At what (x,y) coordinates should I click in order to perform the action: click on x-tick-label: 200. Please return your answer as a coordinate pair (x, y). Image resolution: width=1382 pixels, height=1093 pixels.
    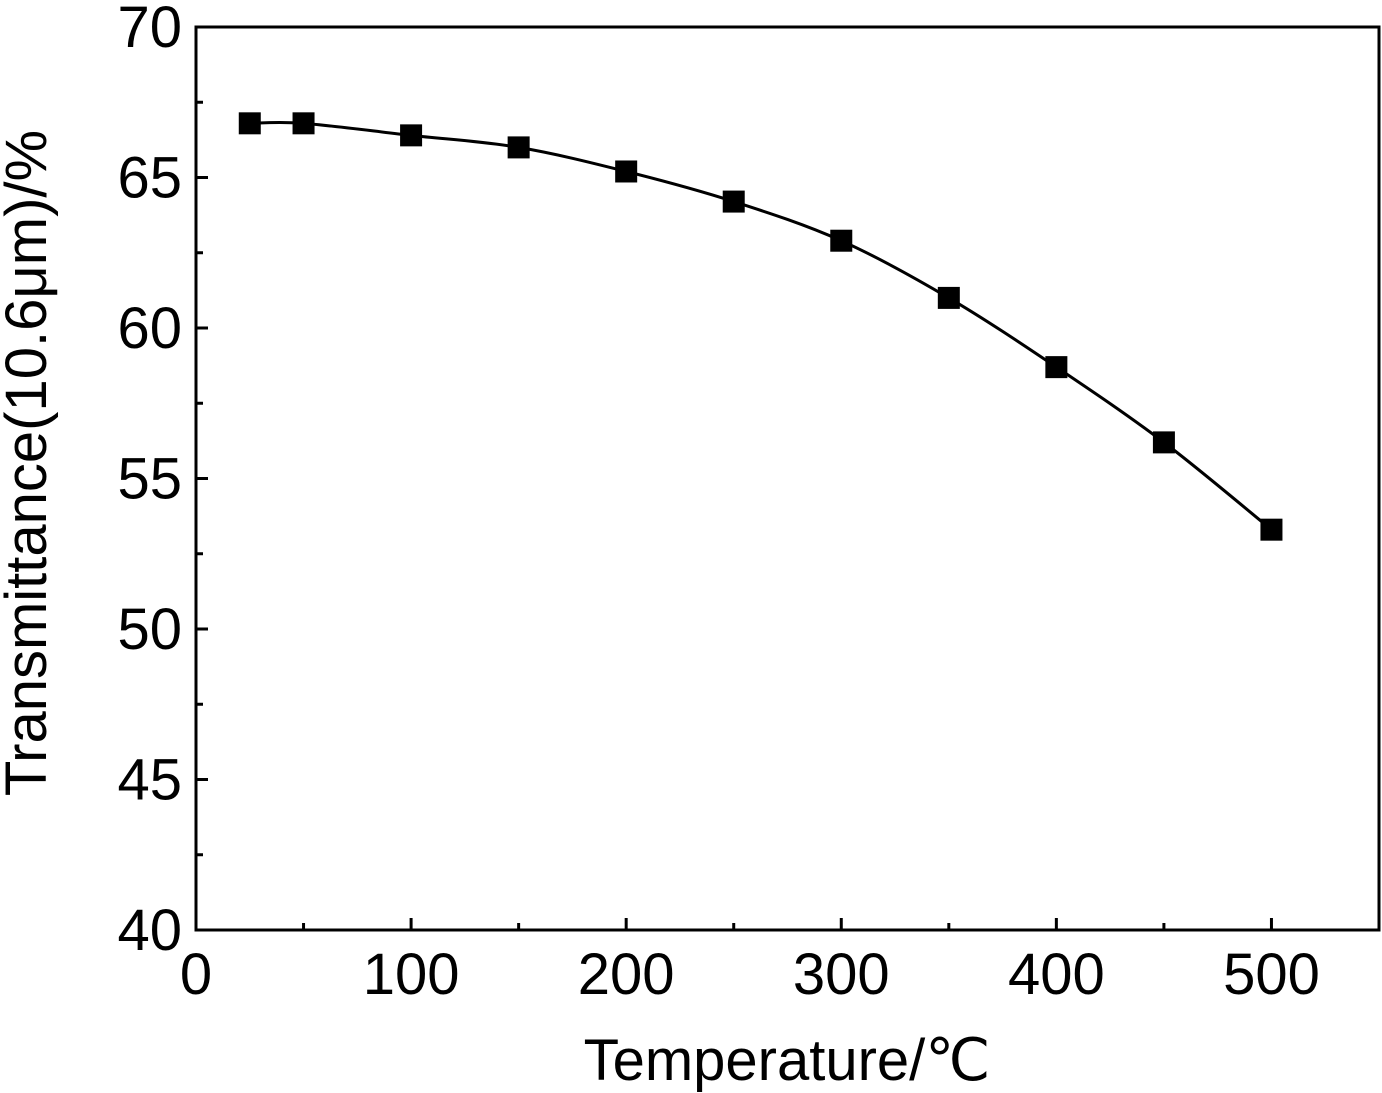
    Looking at the image, I should click on (626, 974).